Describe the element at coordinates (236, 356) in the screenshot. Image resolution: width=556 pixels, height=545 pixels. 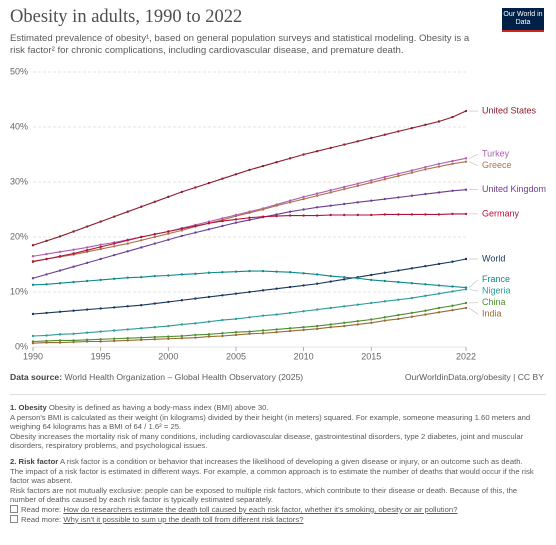
I see `x-tick-label: 2005` at that location.